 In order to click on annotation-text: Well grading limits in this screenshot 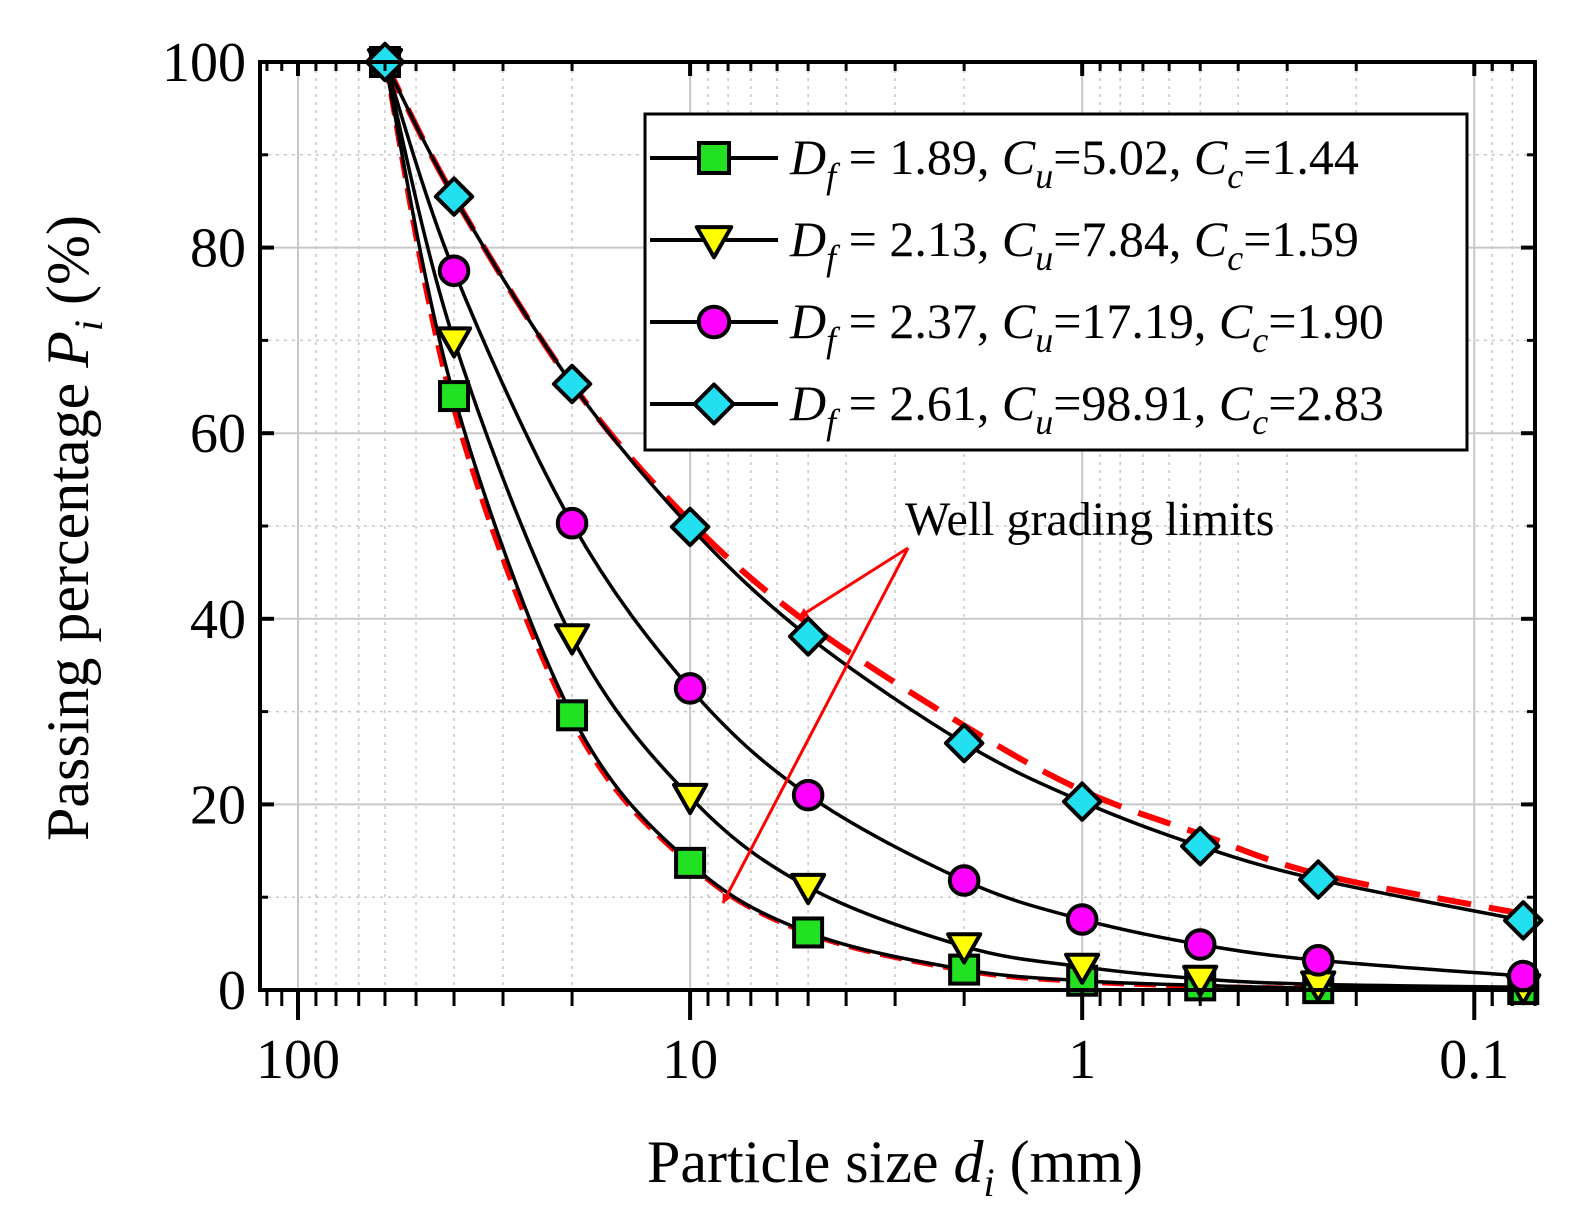, I will do `click(1089, 519)`.